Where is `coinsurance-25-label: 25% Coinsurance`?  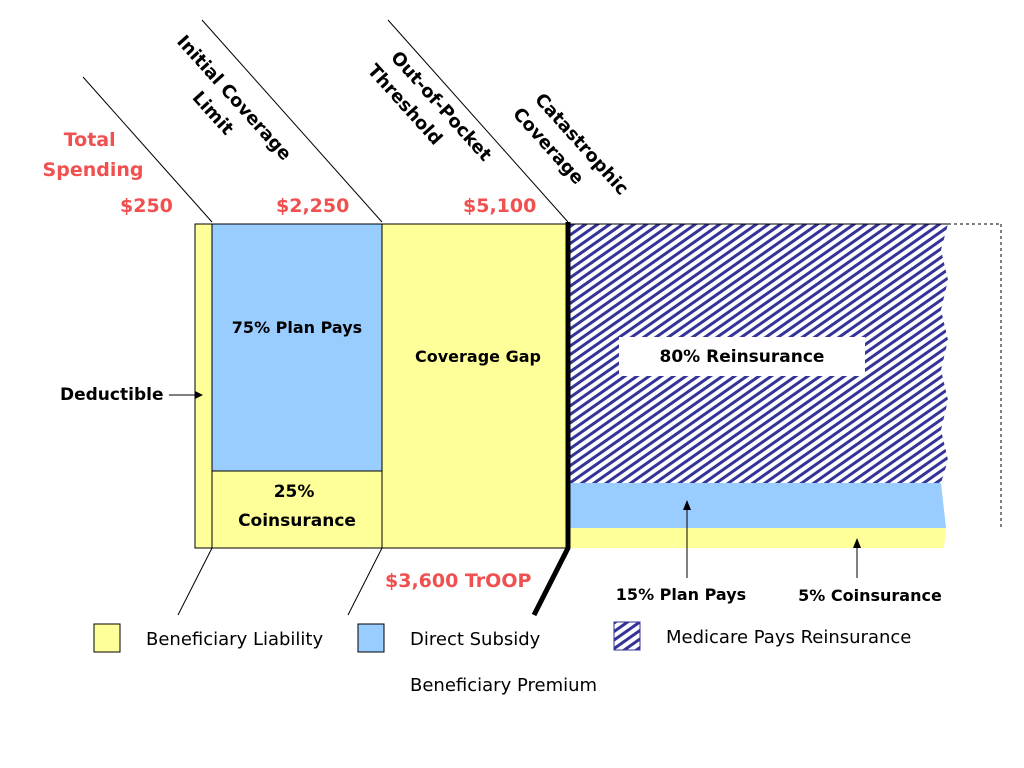
coinsurance-25-label: 25% Coinsurance is located at coordinates (297, 506).